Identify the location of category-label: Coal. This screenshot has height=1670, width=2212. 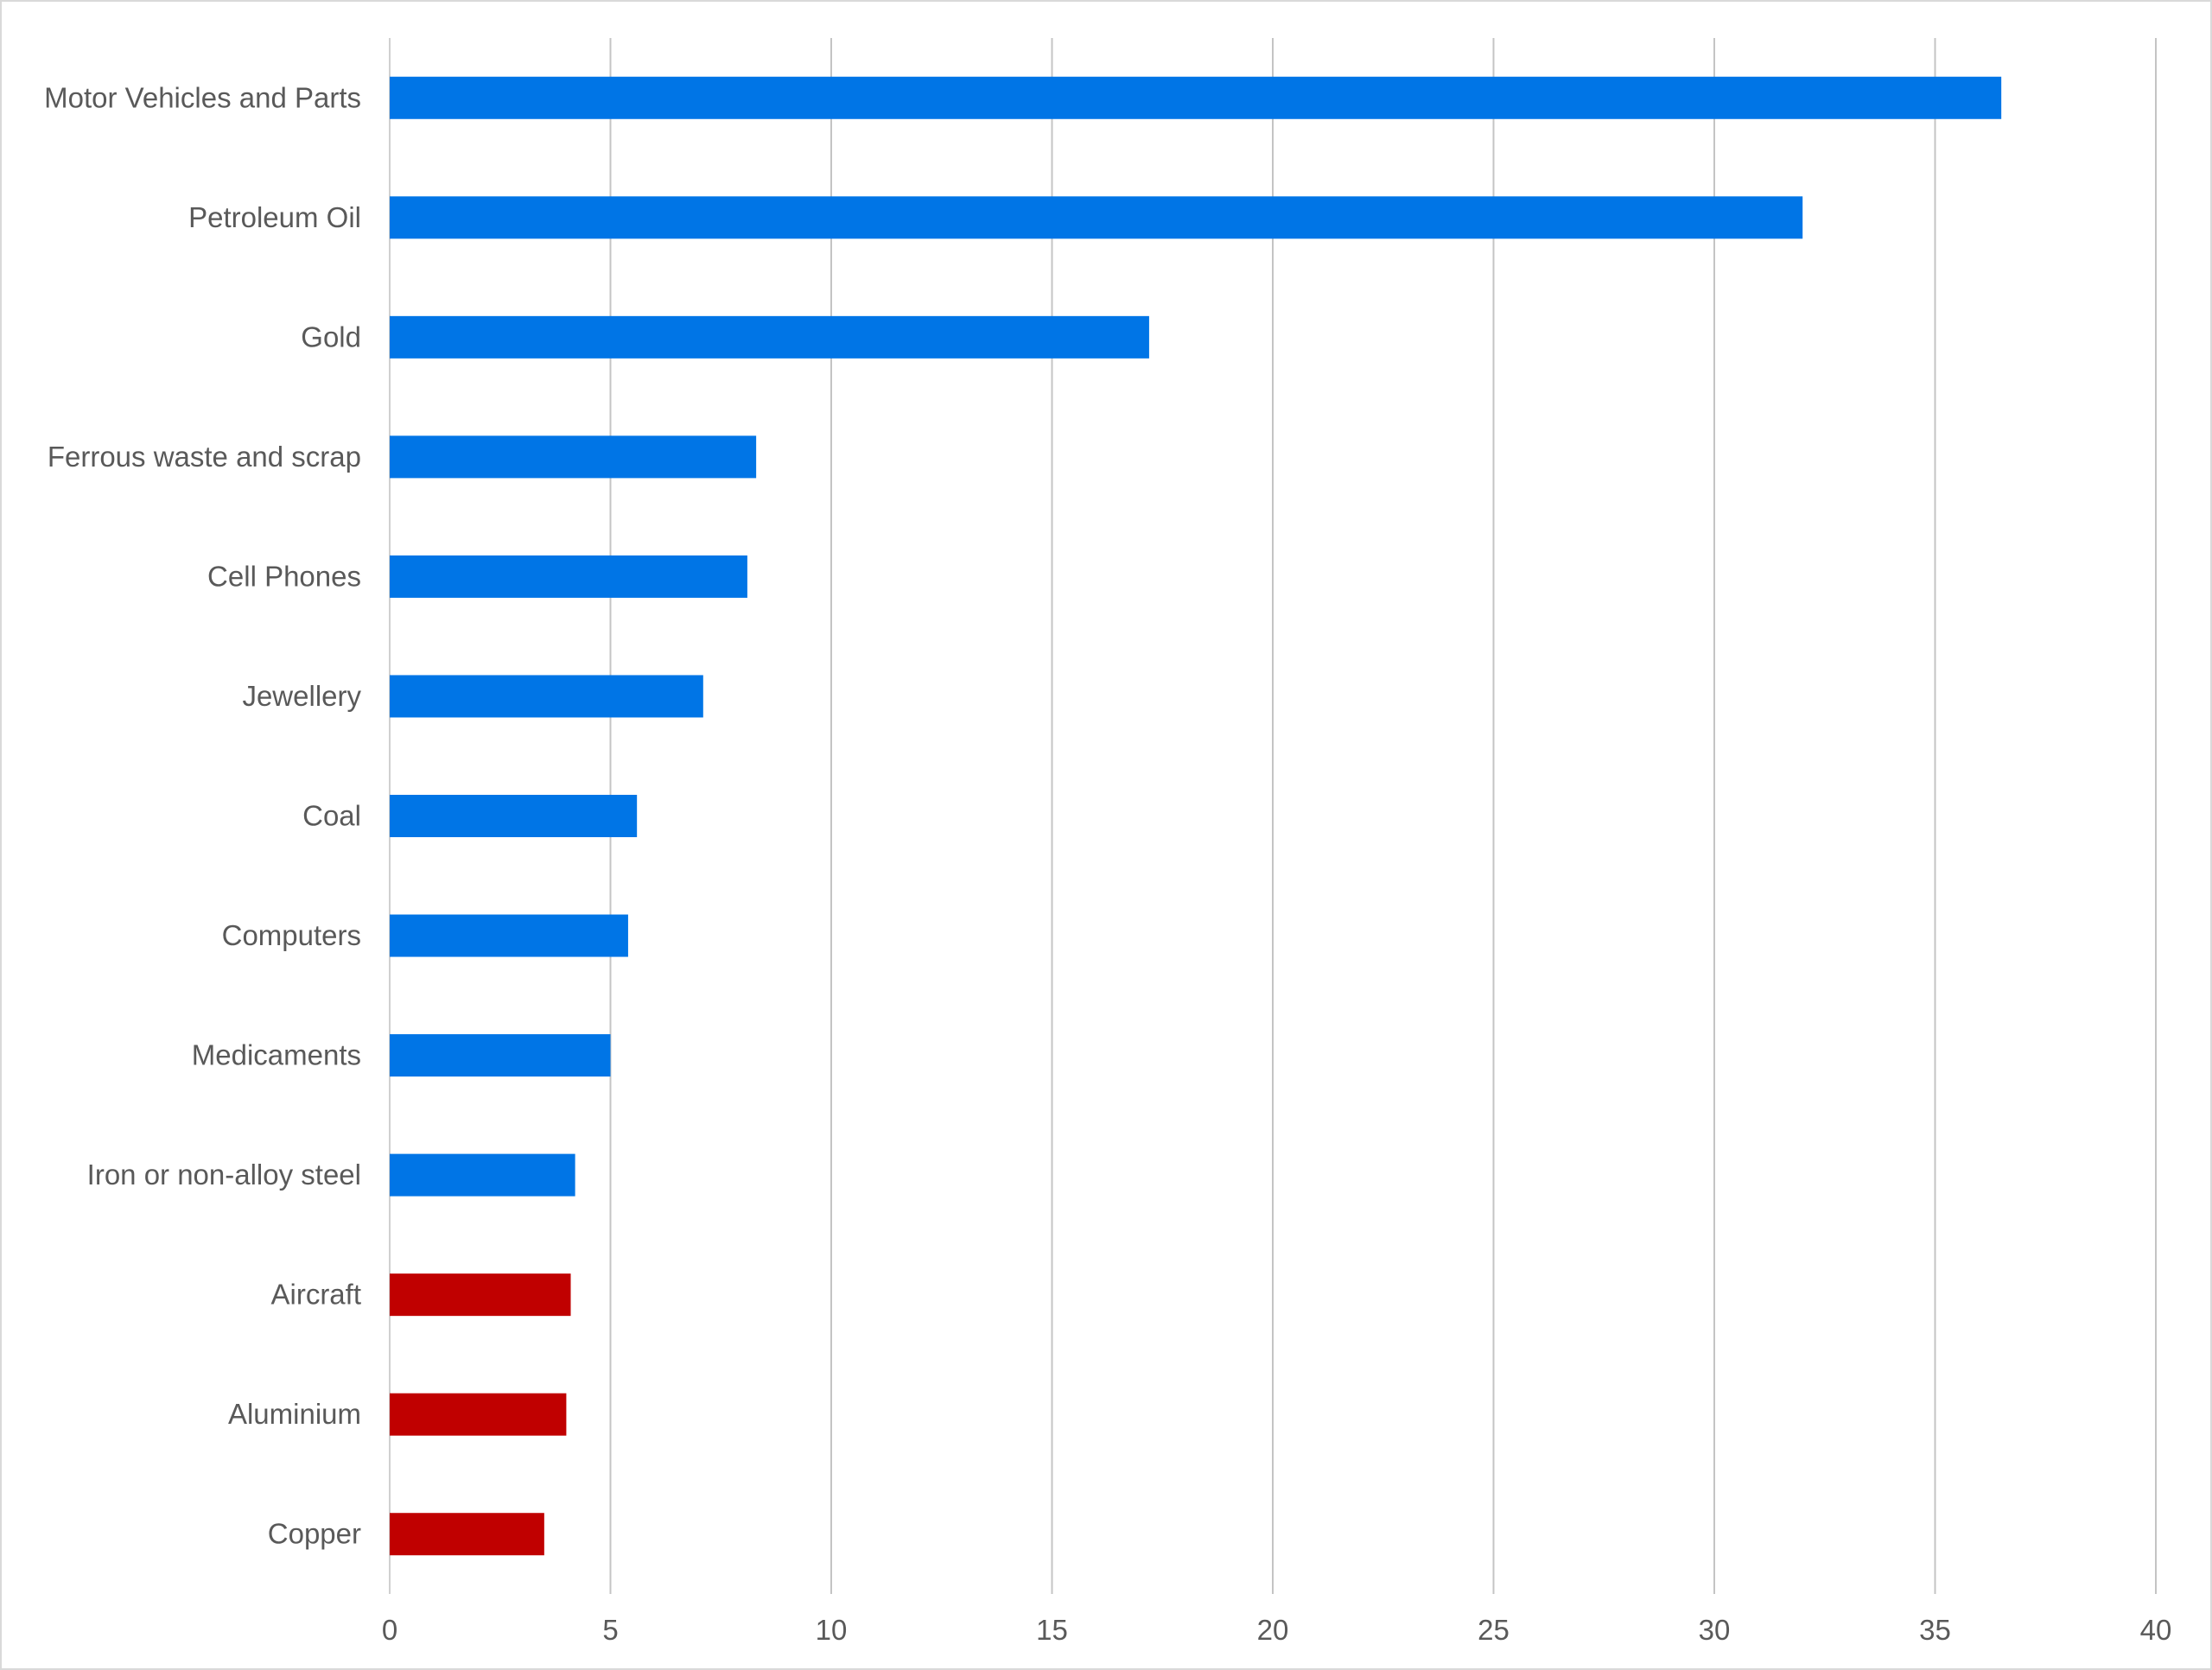
(331, 816).